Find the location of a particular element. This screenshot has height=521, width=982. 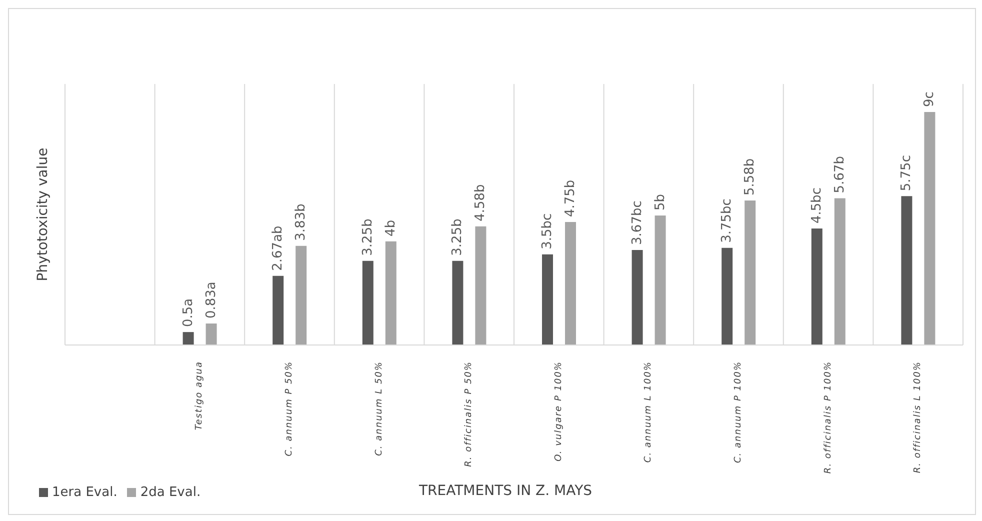

x-tick-label: Testigo agua is located at coordinates (199, 395).